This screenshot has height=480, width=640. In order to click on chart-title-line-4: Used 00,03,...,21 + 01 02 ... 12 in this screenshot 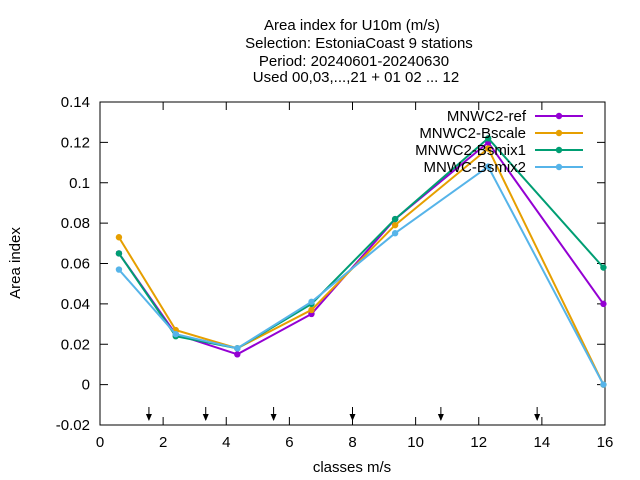, I will do `click(356, 77)`.